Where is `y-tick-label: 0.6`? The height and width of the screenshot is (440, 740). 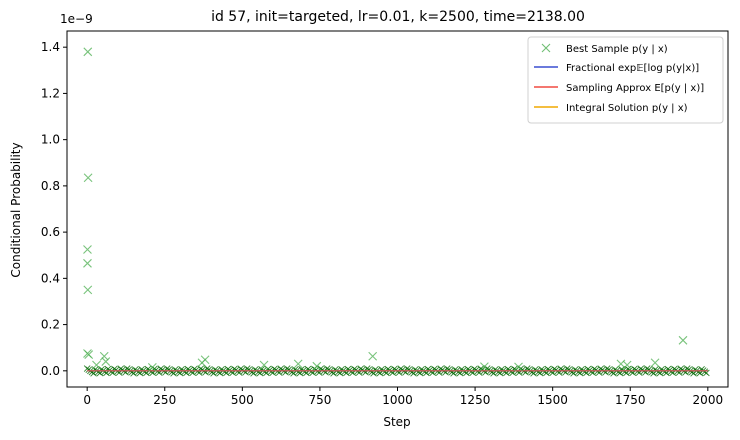 y-tick-label: 0.6 is located at coordinates (50, 232).